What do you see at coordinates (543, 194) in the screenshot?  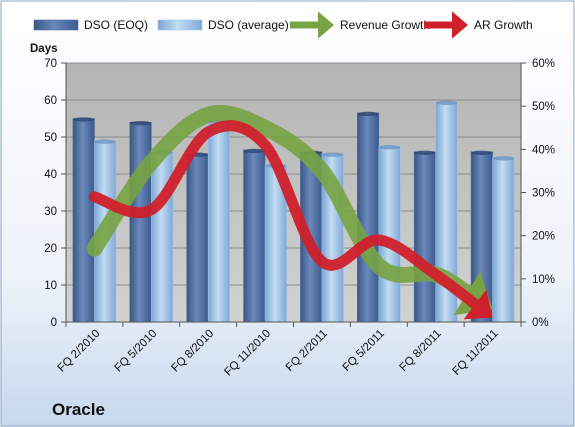 I see `y2-tick-label: 30%` at bounding box center [543, 194].